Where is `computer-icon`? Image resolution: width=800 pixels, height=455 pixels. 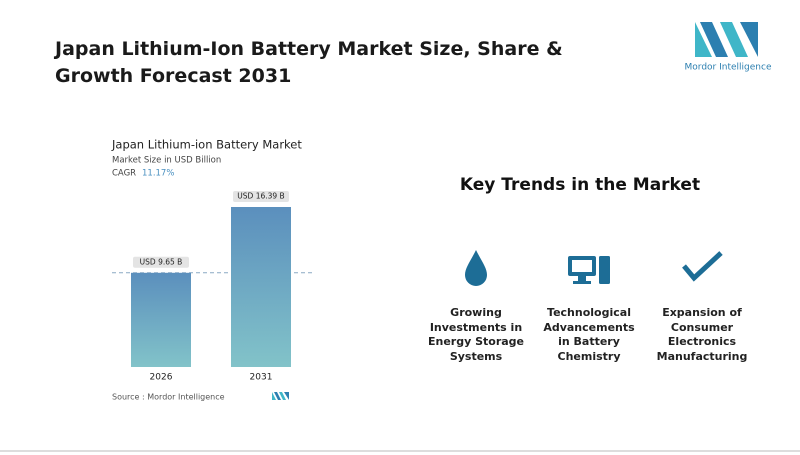 computer-icon is located at coordinates (589, 270).